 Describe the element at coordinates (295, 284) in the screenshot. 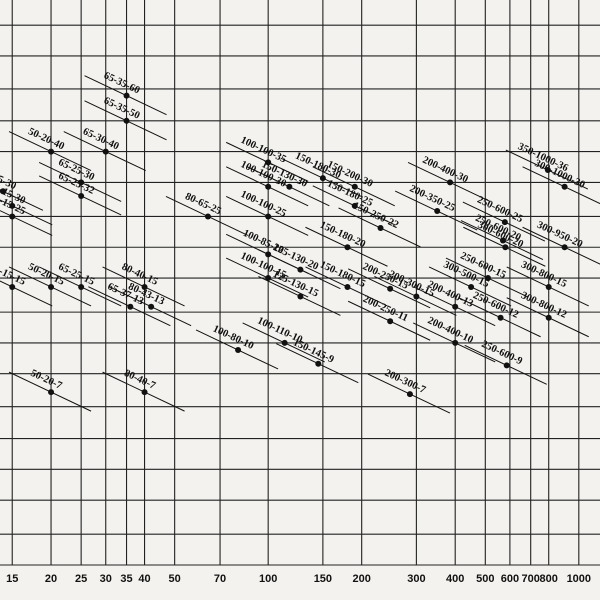

I see `point-label: 125-130-15` at that location.